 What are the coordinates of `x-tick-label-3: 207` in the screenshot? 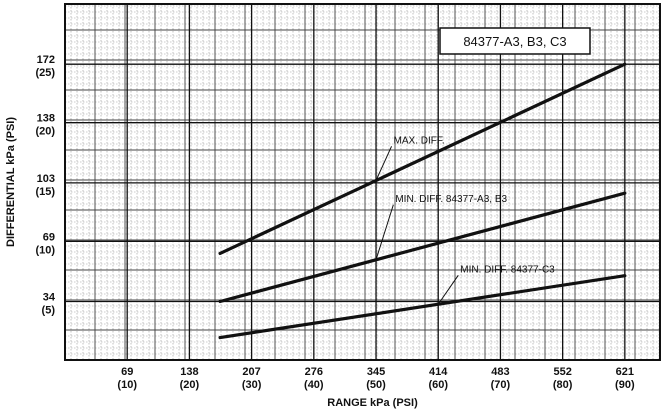 It's located at (251, 372).